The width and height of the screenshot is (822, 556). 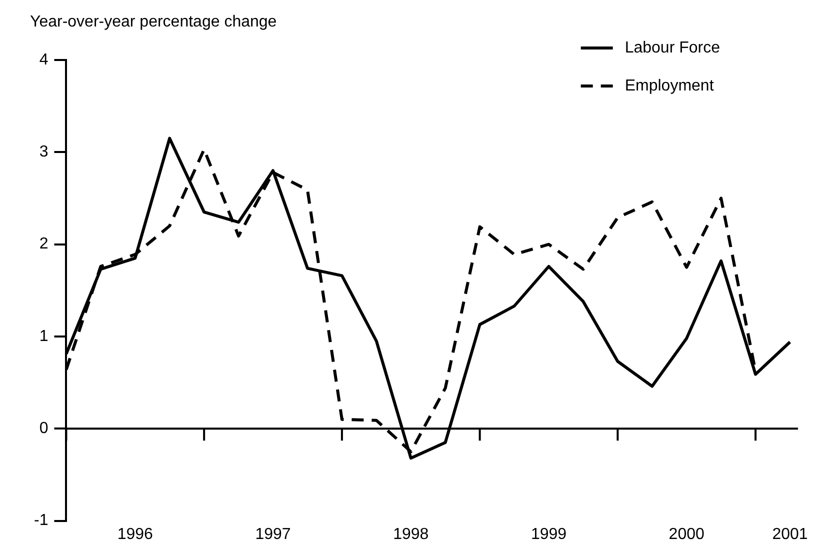 I want to click on legend-label: Labour Force, so click(x=672, y=47).